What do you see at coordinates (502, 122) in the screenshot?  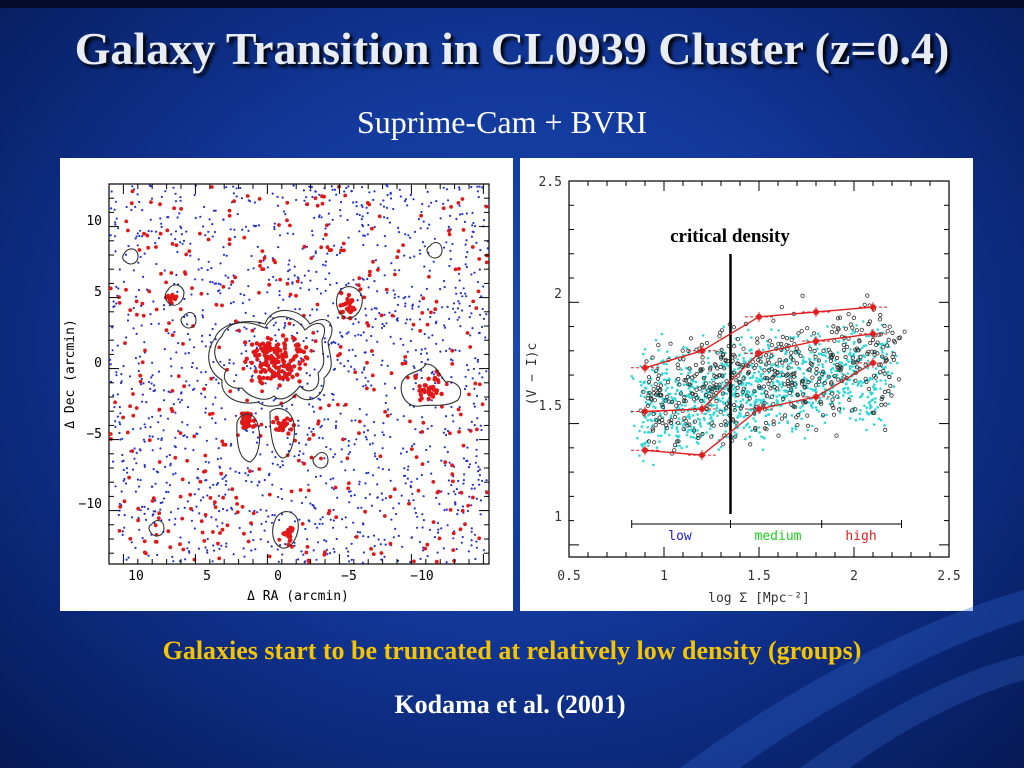 I see `slide-subtitle: Suprime-Cam + BVRI` at bounding box center [502, 122].